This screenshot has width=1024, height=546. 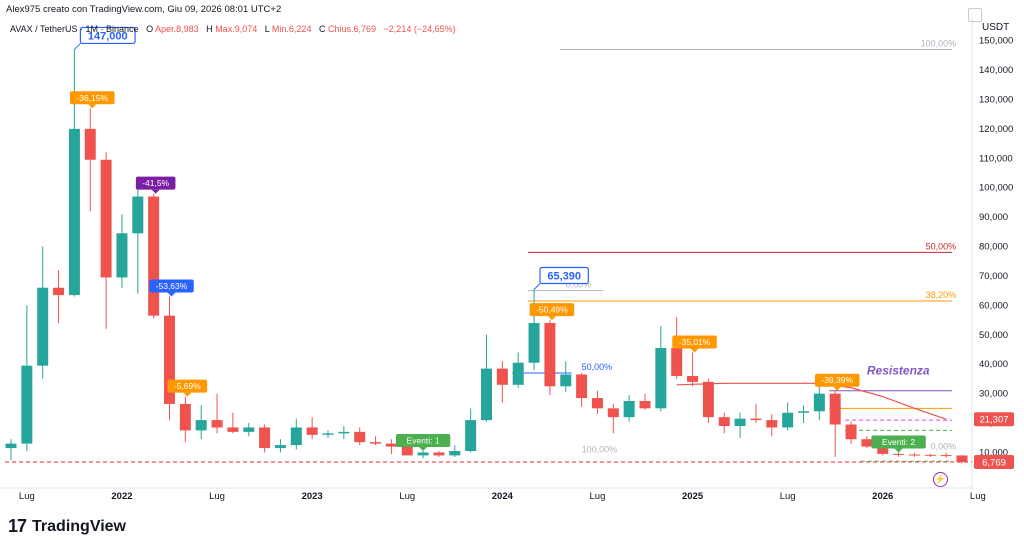 I want to click on x-tick-label: 2026, so click(x=882, y=496).